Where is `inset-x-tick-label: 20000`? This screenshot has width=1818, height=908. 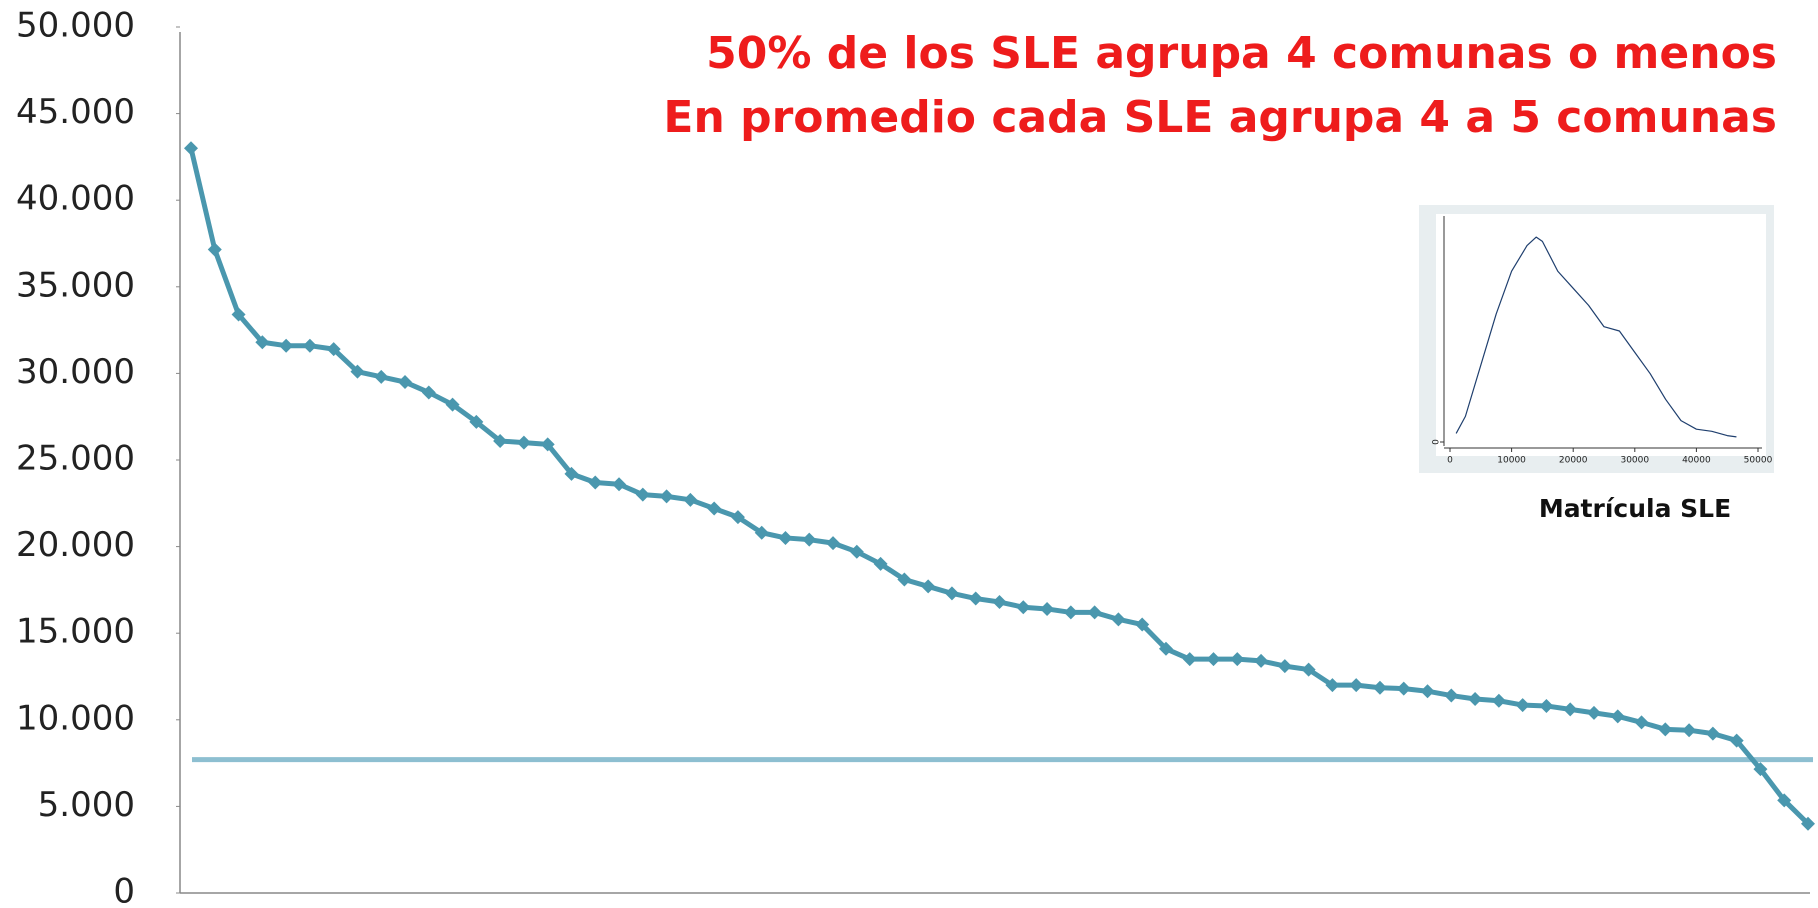 inset-x-tick-label: 20000 is located at coordinates (1573, 461).